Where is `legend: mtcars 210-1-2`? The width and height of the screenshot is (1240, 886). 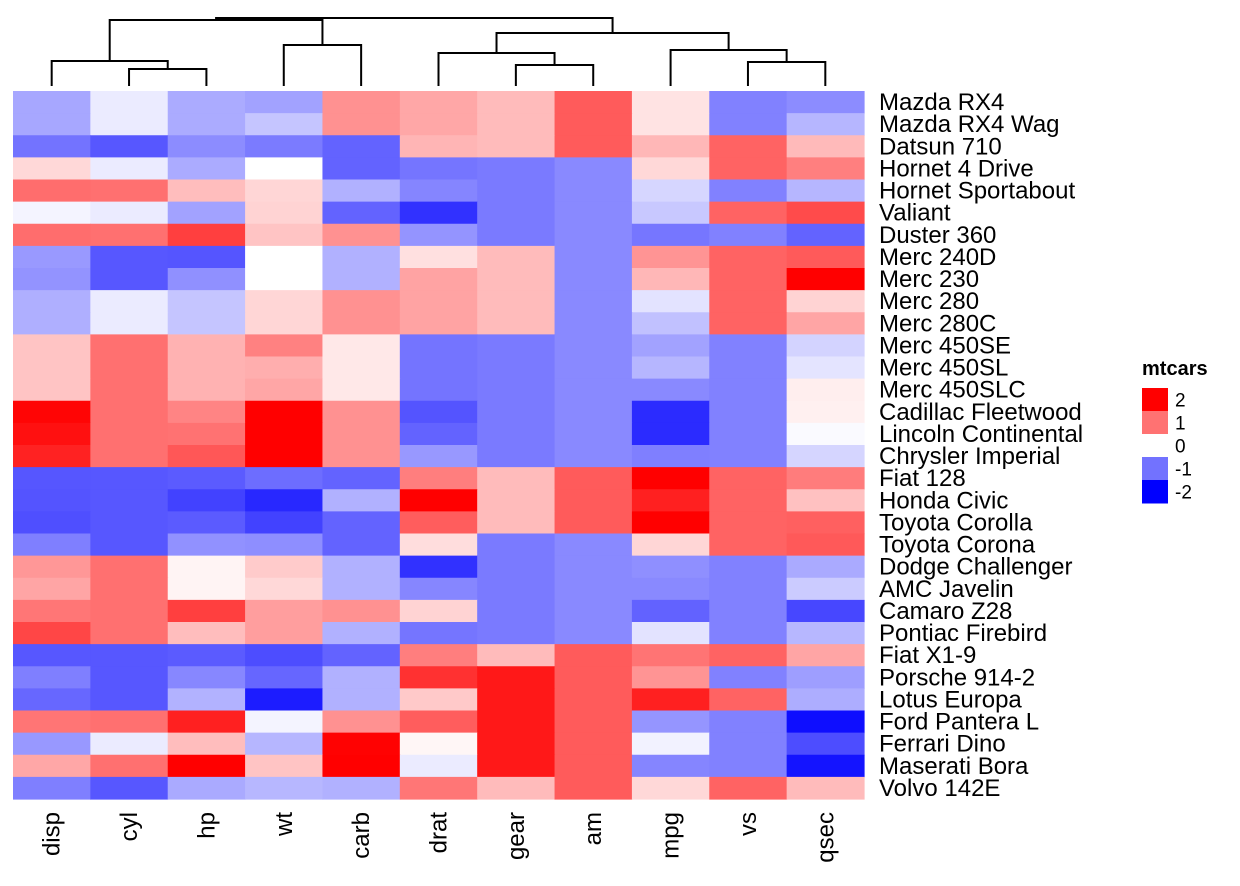
legend: mtcars 210-1-2 is located at coordinates (1175, 431).